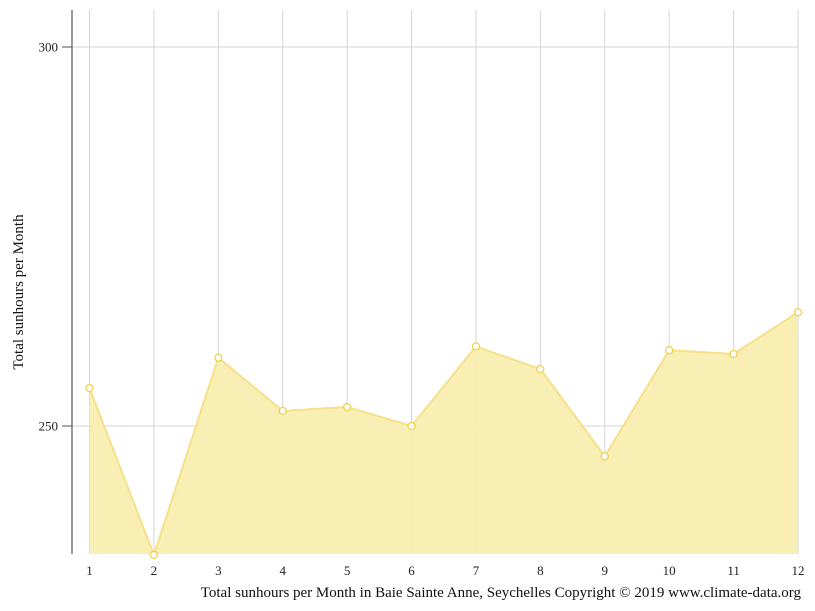 The height and width of the screenshot is (611, 815). What do you see at coordinates (605, 570) in the screenshot?
I see `x-tick-label: 9` at bounding box center [605, 570].